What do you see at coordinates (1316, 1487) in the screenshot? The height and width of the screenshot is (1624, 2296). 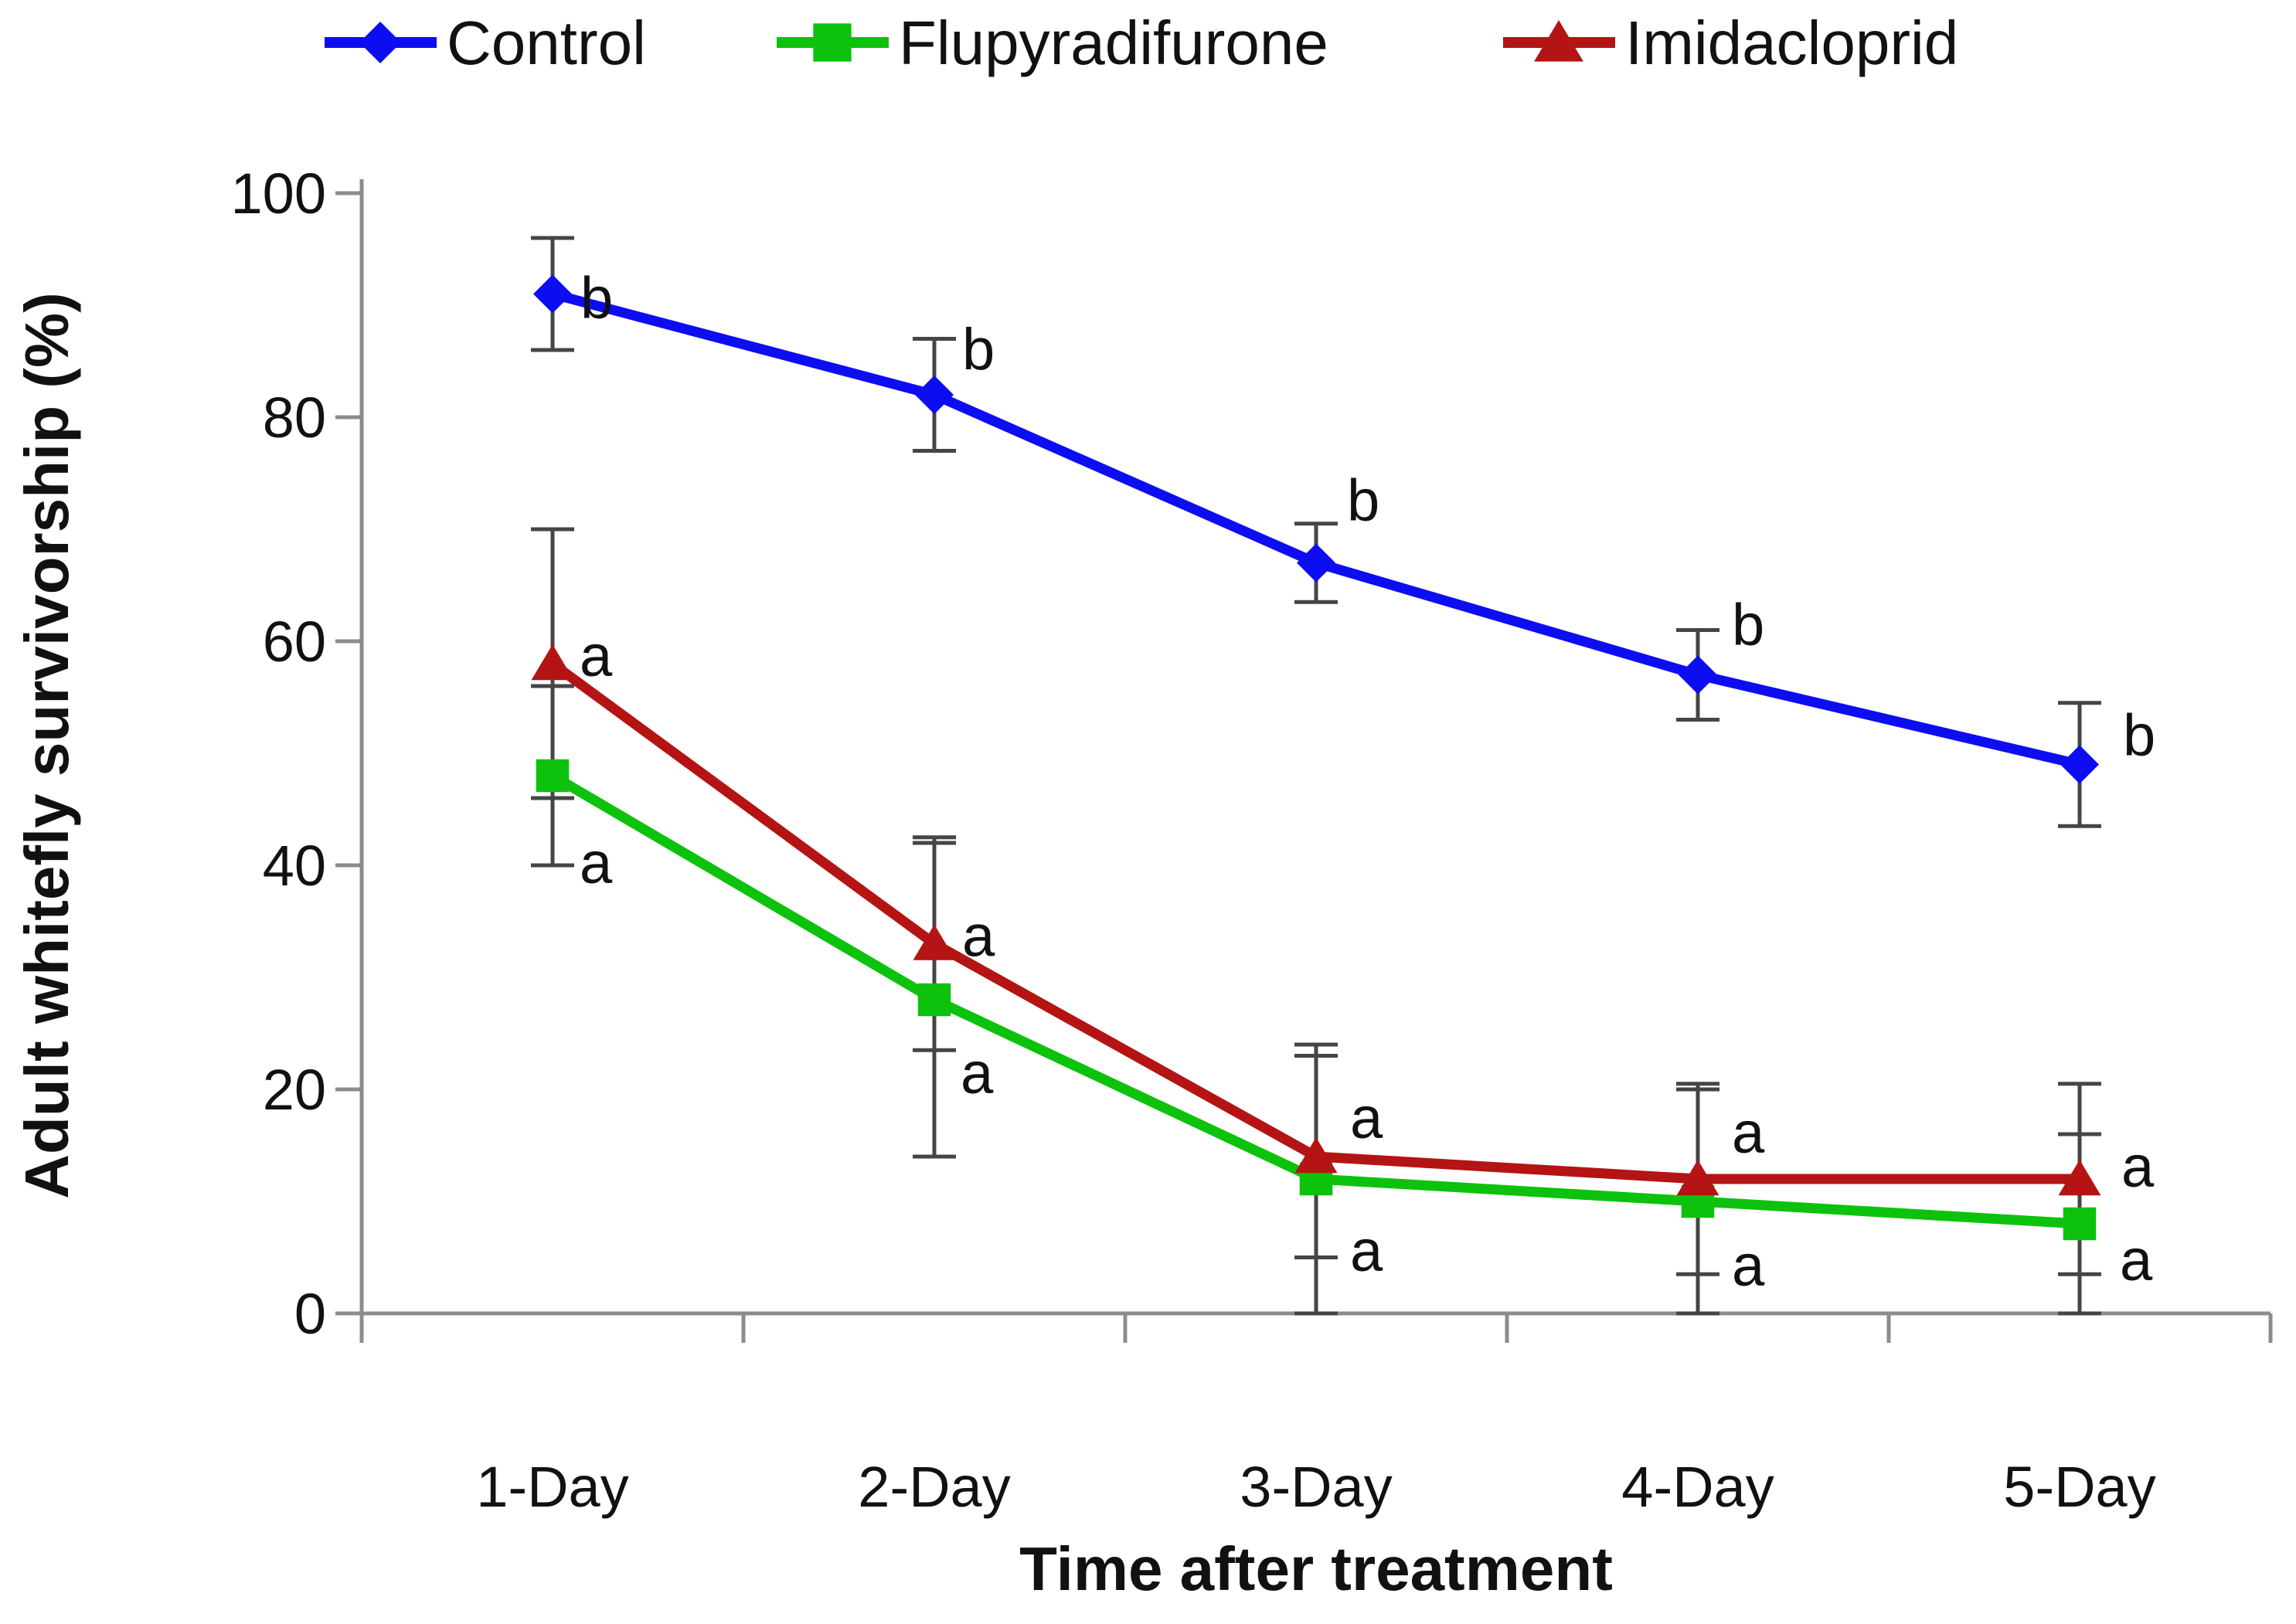 I see `x-category-label: 3-Day` at bounding box center [1316, 1487].